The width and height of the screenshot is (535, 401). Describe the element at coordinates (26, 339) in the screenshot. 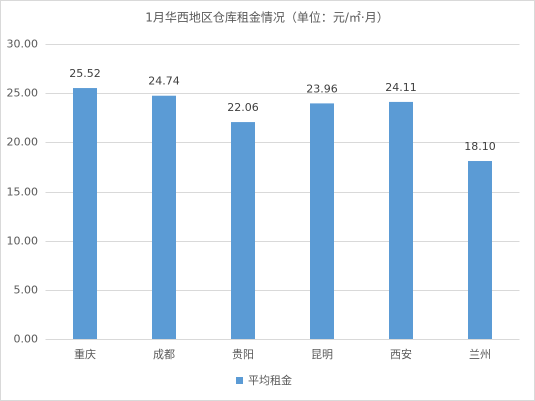

I see `y-tick-label: 0.00` at that location.